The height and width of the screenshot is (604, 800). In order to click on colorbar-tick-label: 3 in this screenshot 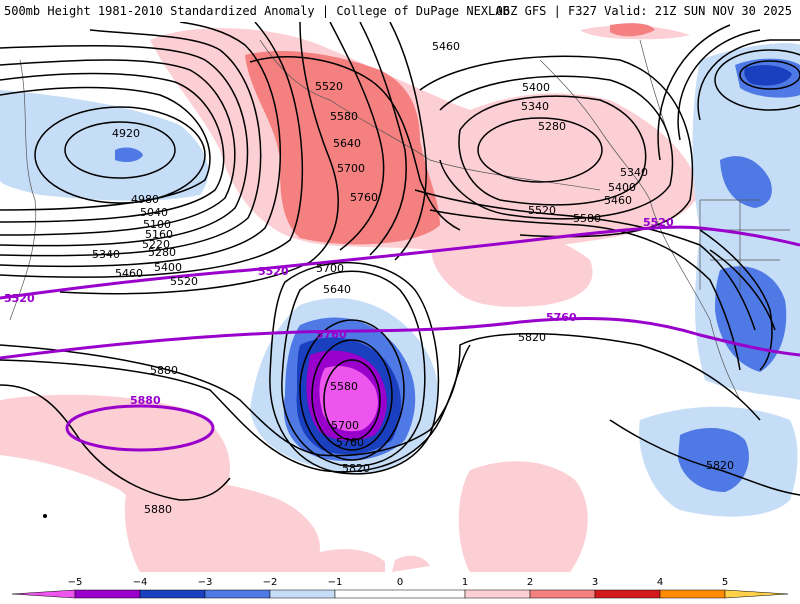, I will do `click(595, 582)`.